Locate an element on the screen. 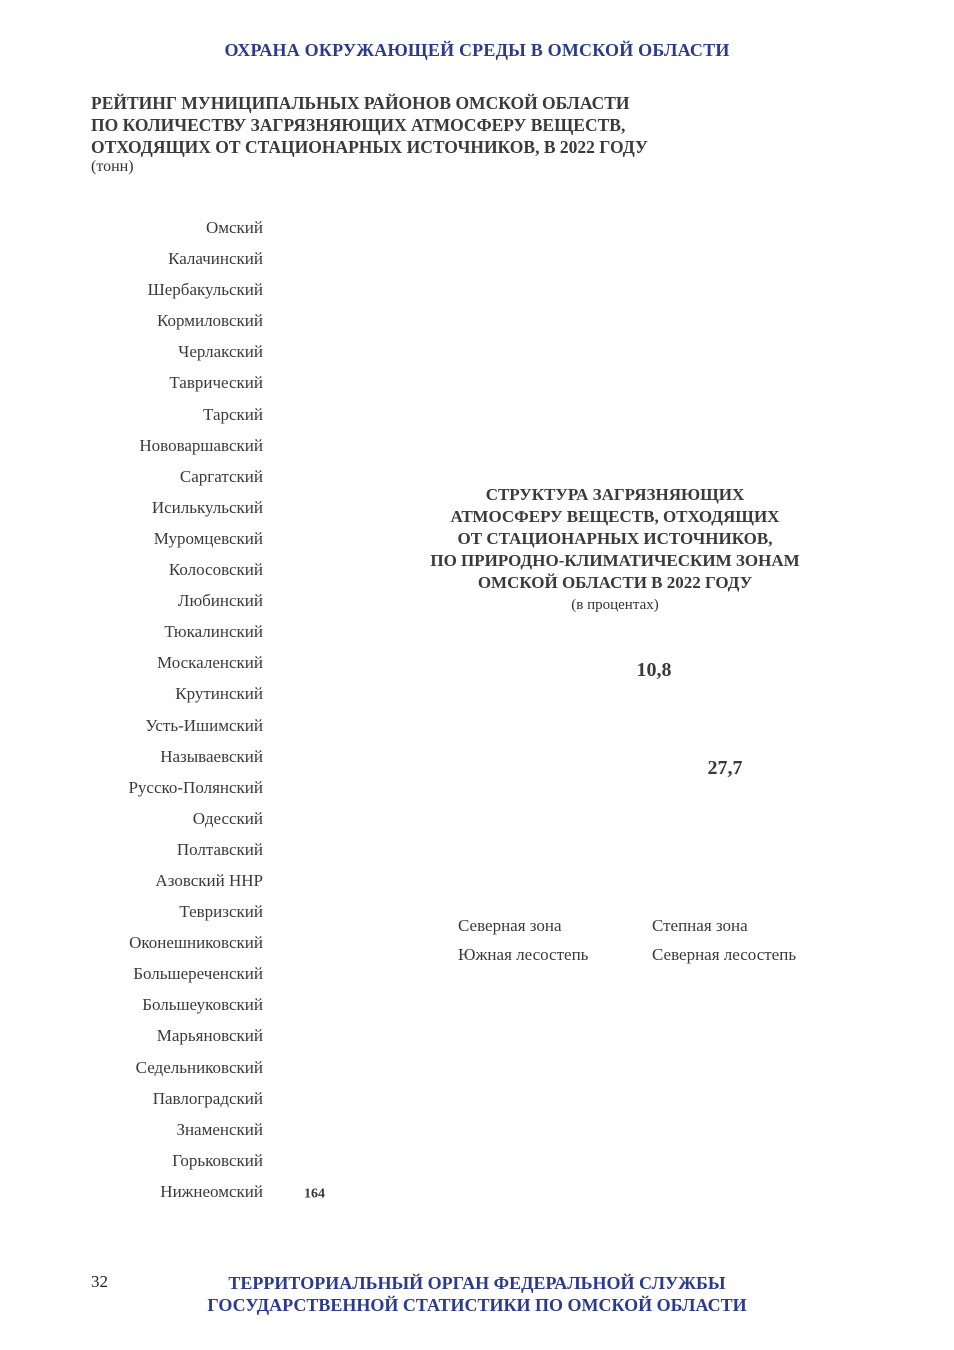 The height and width of the screenshot is (1350, 954). bar-chart-category-label: Муромцевский is located at coordinates (208, 538).